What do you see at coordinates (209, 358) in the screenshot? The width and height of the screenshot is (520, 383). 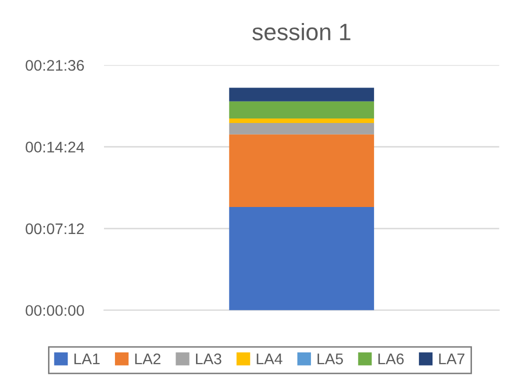 I see `legend-label: LA3` at bounding box center [209, 358].